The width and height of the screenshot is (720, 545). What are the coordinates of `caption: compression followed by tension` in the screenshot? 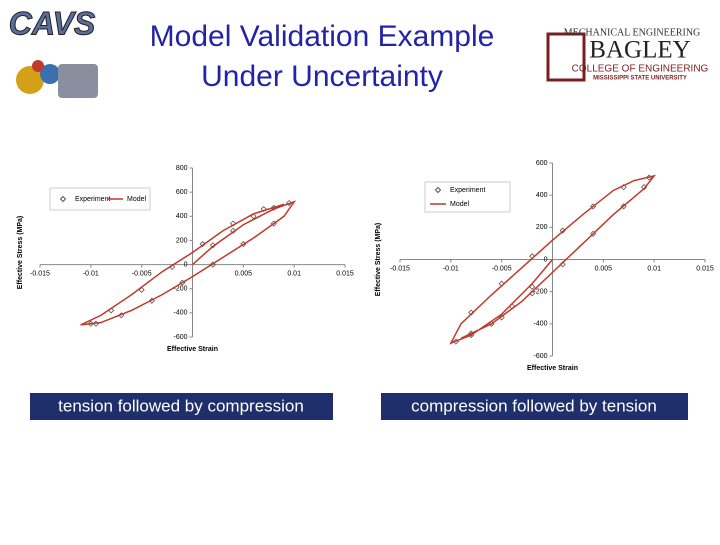 It's located at (534, 405).